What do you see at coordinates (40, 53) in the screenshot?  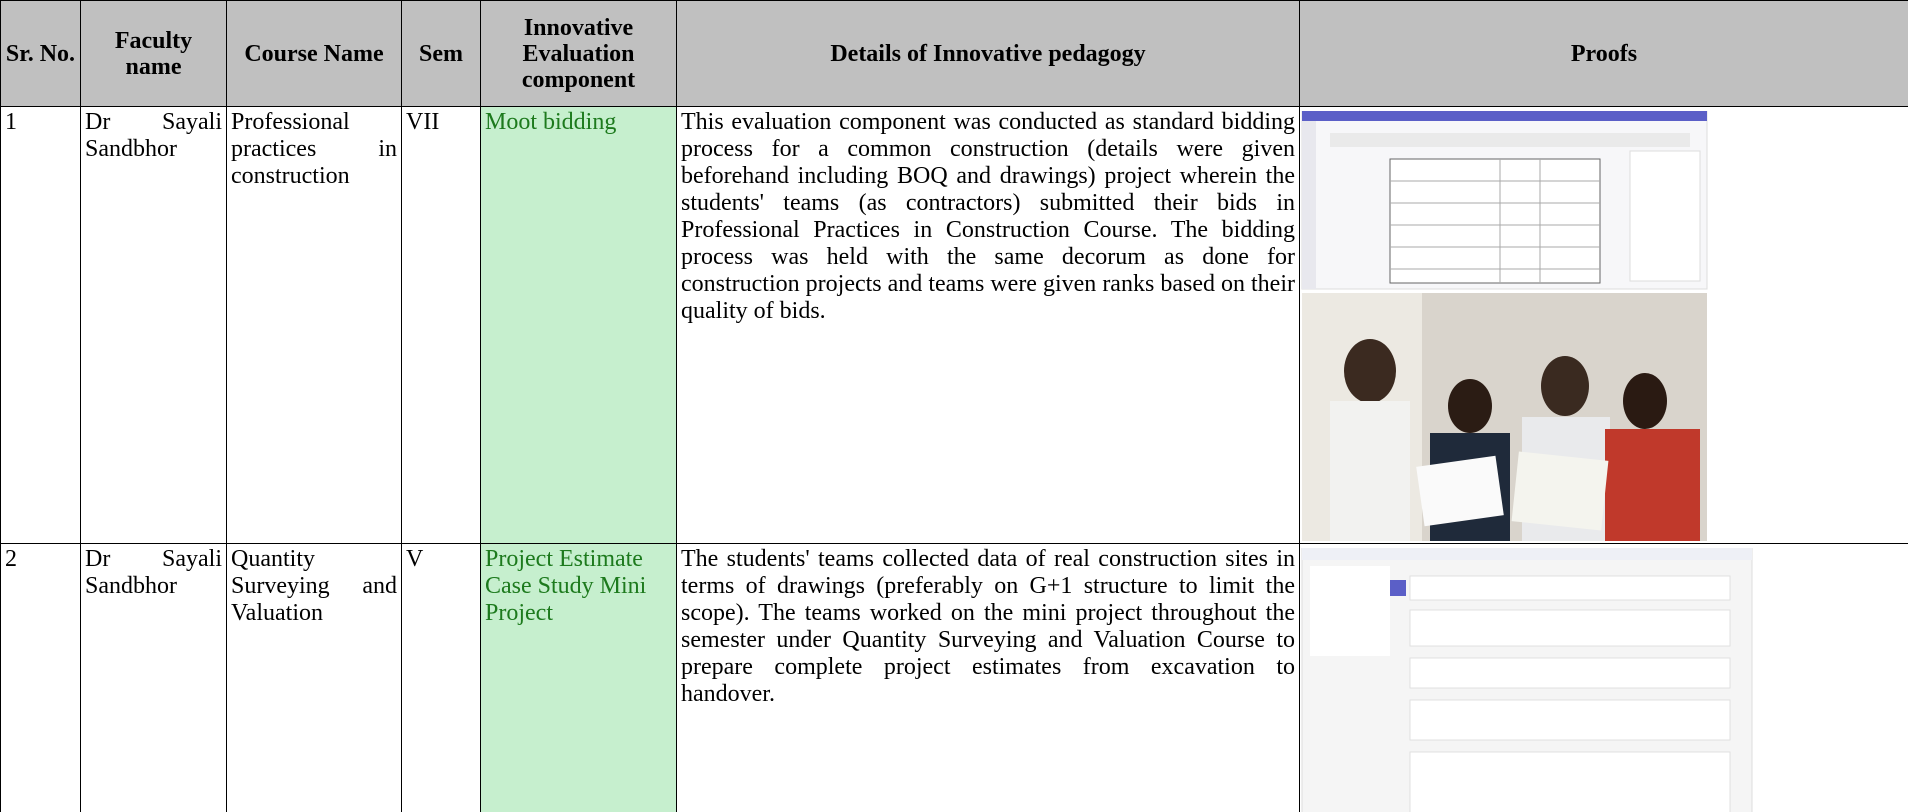 I see `header-cell: Sr. No.` at bounding box center [40, 53].